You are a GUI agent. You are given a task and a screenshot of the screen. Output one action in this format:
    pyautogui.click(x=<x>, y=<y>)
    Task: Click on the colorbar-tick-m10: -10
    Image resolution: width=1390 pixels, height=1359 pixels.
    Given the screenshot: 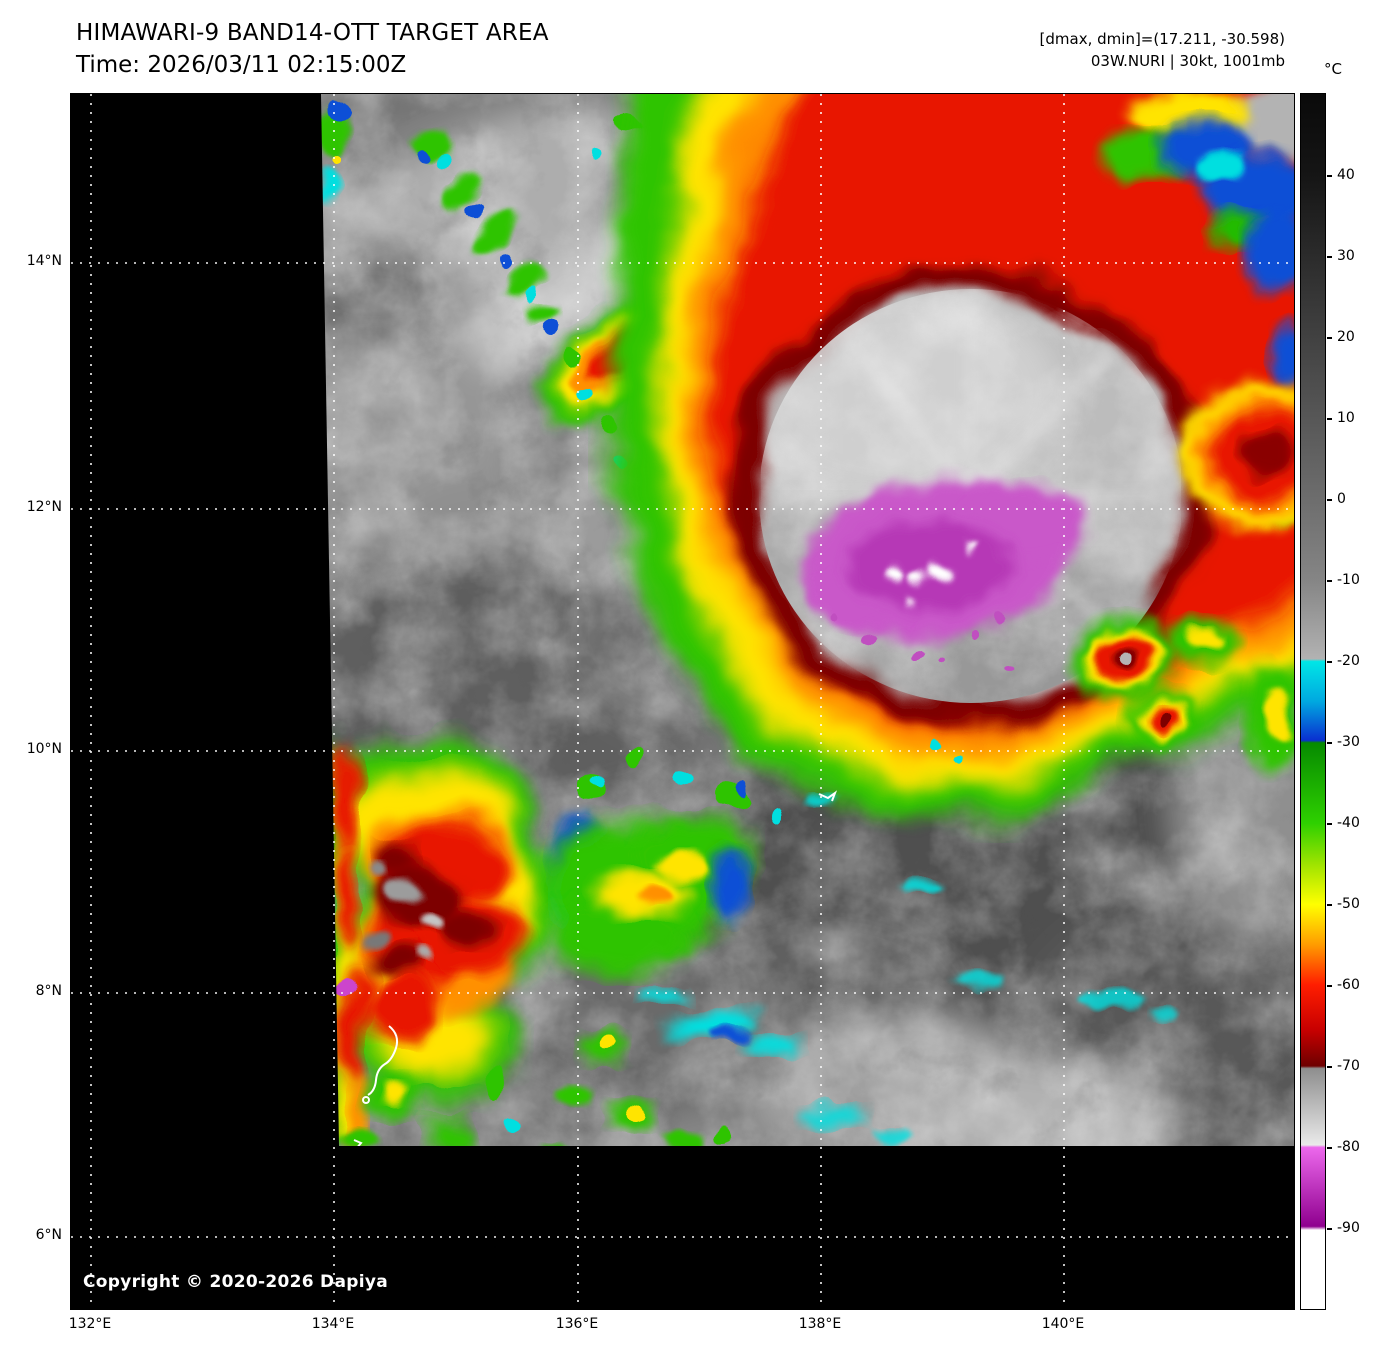 What is the action you would take?
    pyautogui.click(x=1343, y=580)
    